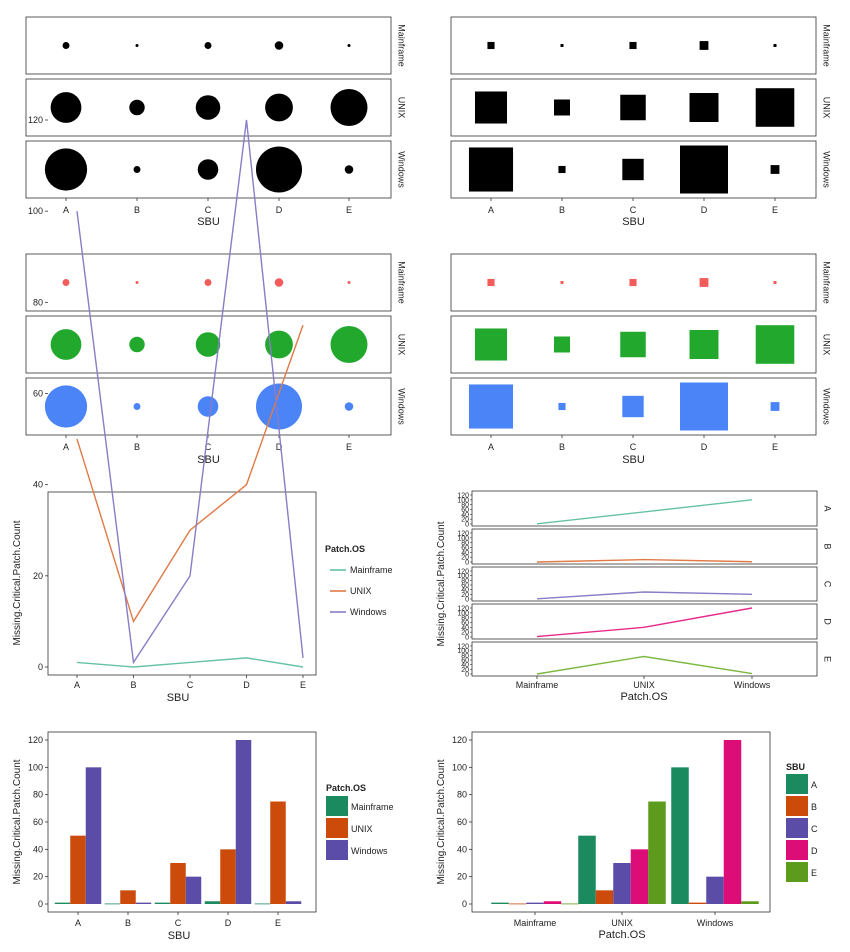 This screenshot has height=952, width=850. I want to click on legend-label: D, so click(814, 851).